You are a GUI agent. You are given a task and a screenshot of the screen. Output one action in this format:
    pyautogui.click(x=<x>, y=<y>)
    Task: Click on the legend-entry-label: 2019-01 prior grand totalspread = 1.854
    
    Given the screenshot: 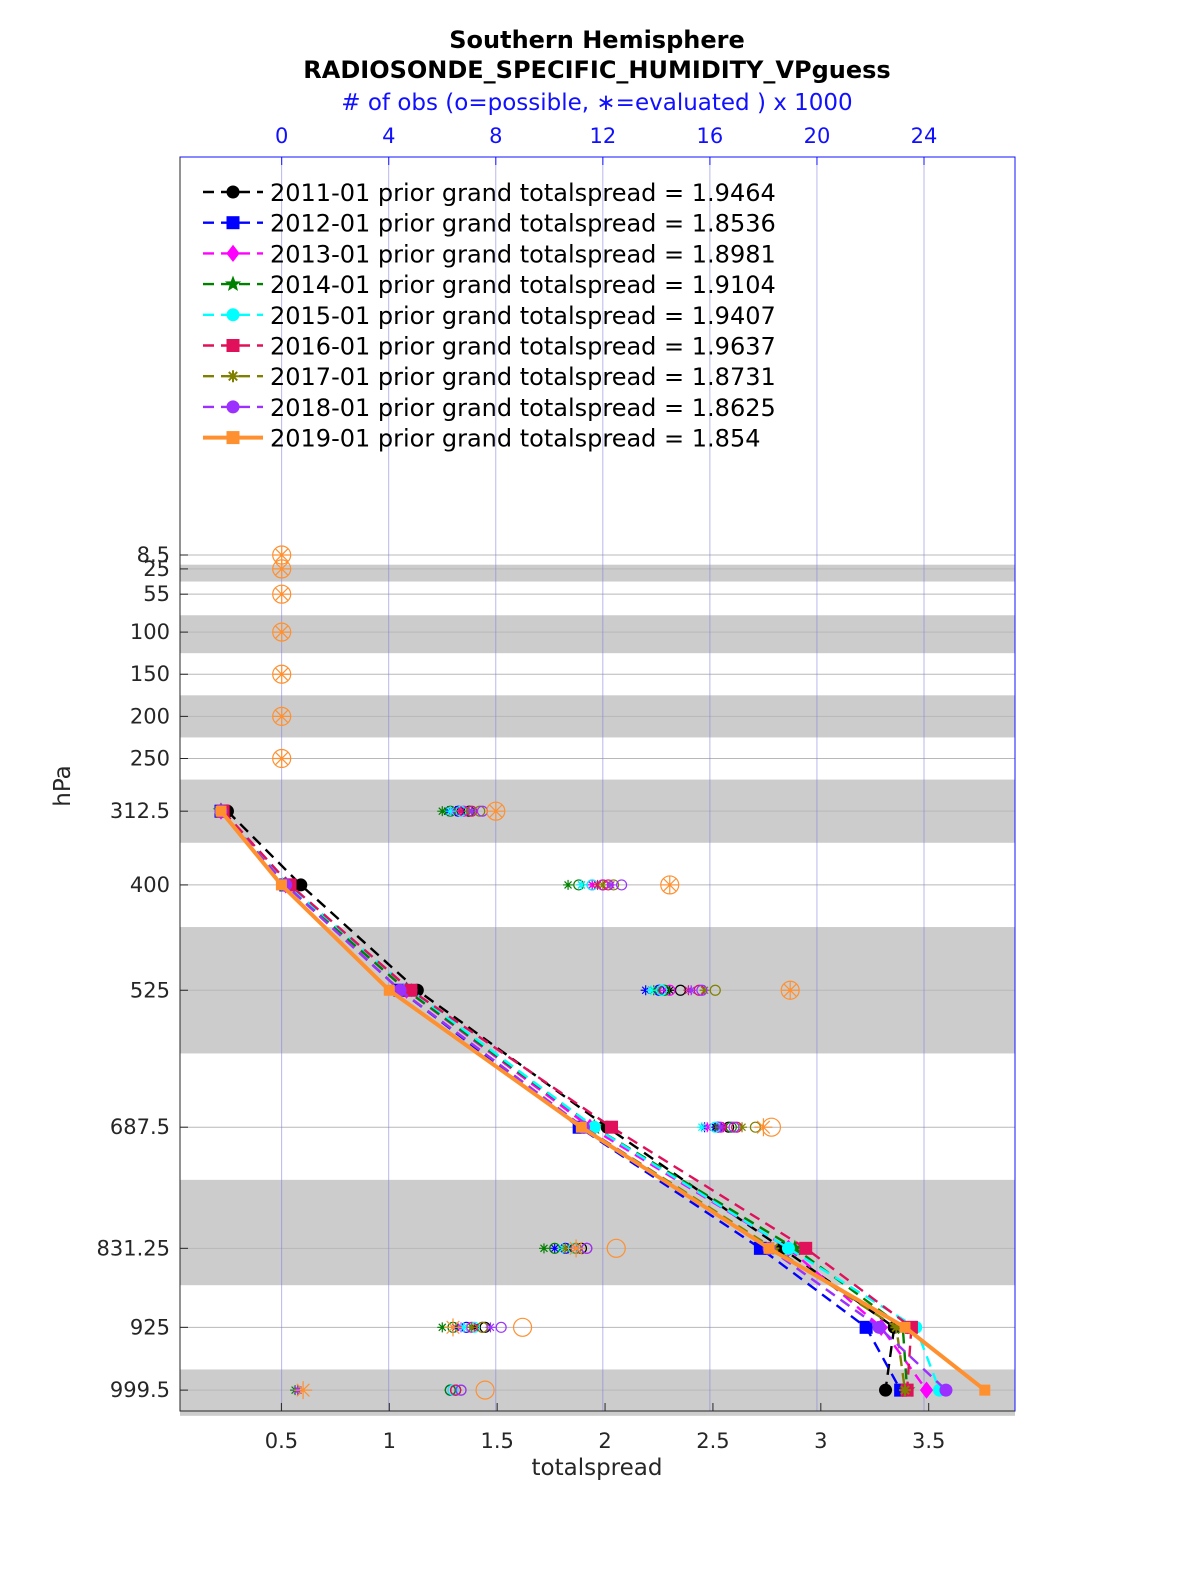 What is the action you would take?
    pyautogui.click(x=515, y=439)
    